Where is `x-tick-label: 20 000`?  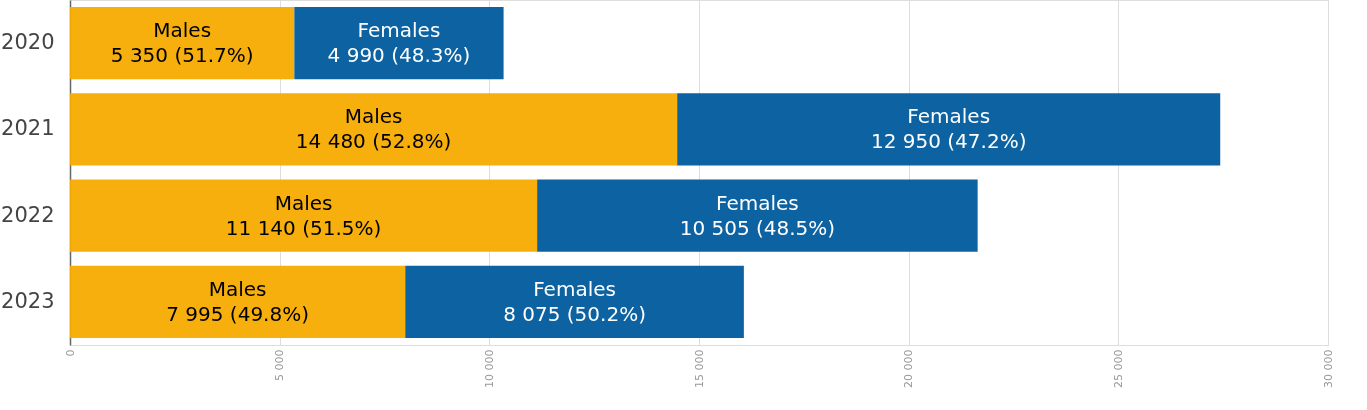 x-tick-label: 20 000 is located at coordinates (909, 368).